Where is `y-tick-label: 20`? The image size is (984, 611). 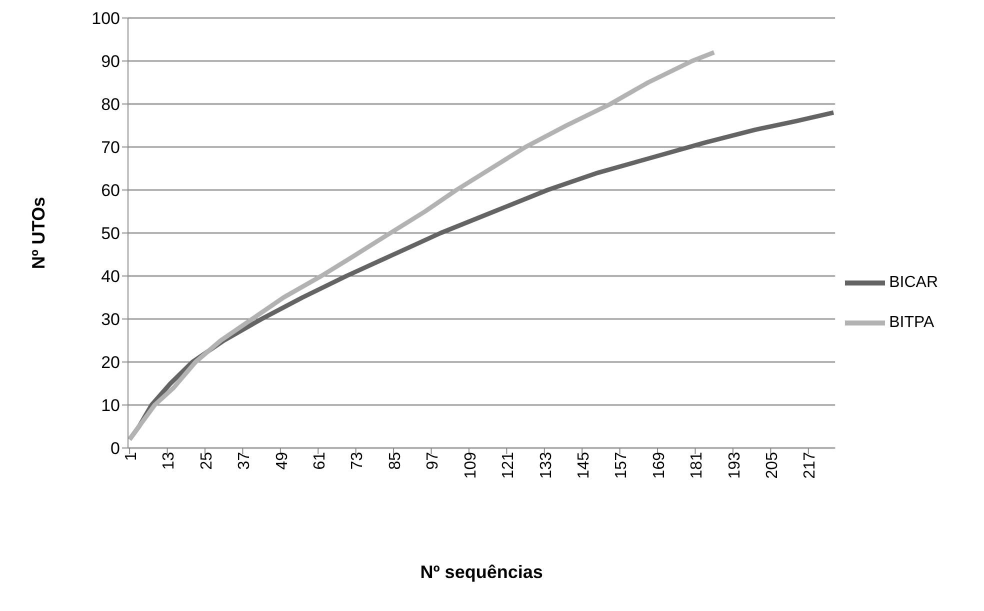
y-tick-label: 20 is located at coordinates (110, 362).